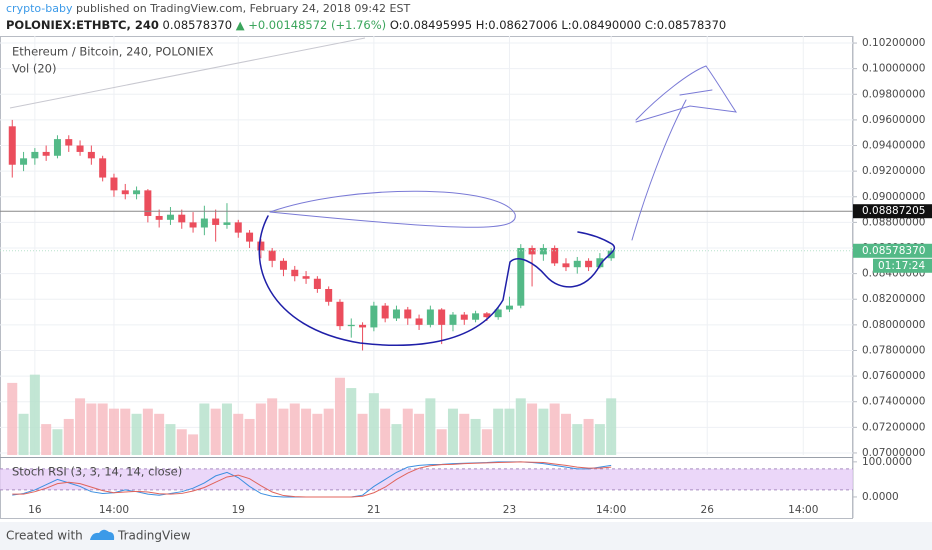  I want to click on hline-label: 0.08887205, so click(893, 211).